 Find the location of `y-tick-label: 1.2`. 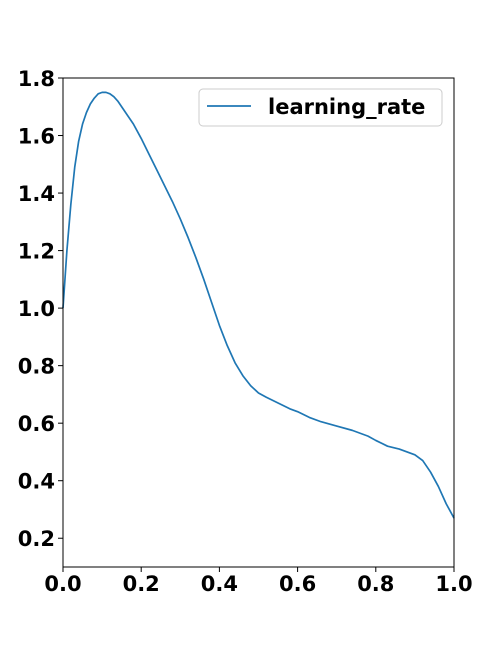

y-tick-label: 1.2 is located at coordinates (36, 252).